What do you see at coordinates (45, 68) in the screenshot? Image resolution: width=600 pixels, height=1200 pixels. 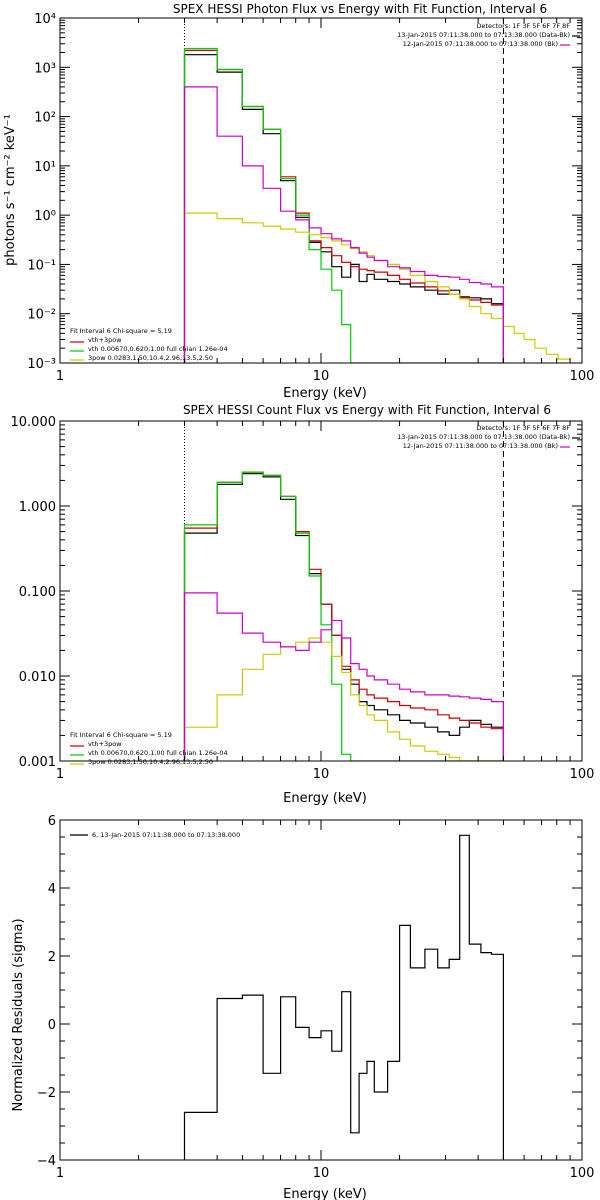 I see `y-tick-label: 10³` at bounding box center [45, 68].